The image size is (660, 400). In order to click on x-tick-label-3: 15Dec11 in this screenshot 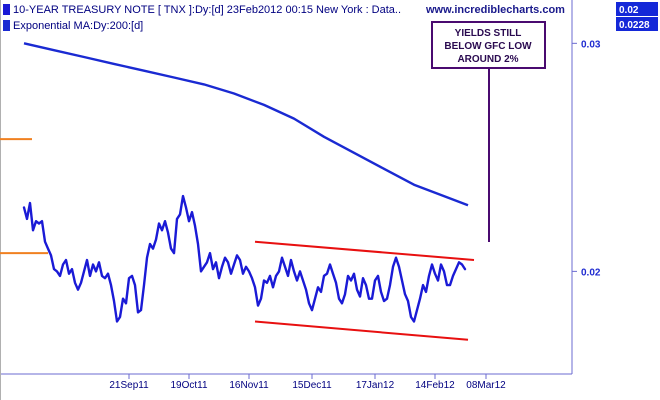, I will do `click(312, 385)`.